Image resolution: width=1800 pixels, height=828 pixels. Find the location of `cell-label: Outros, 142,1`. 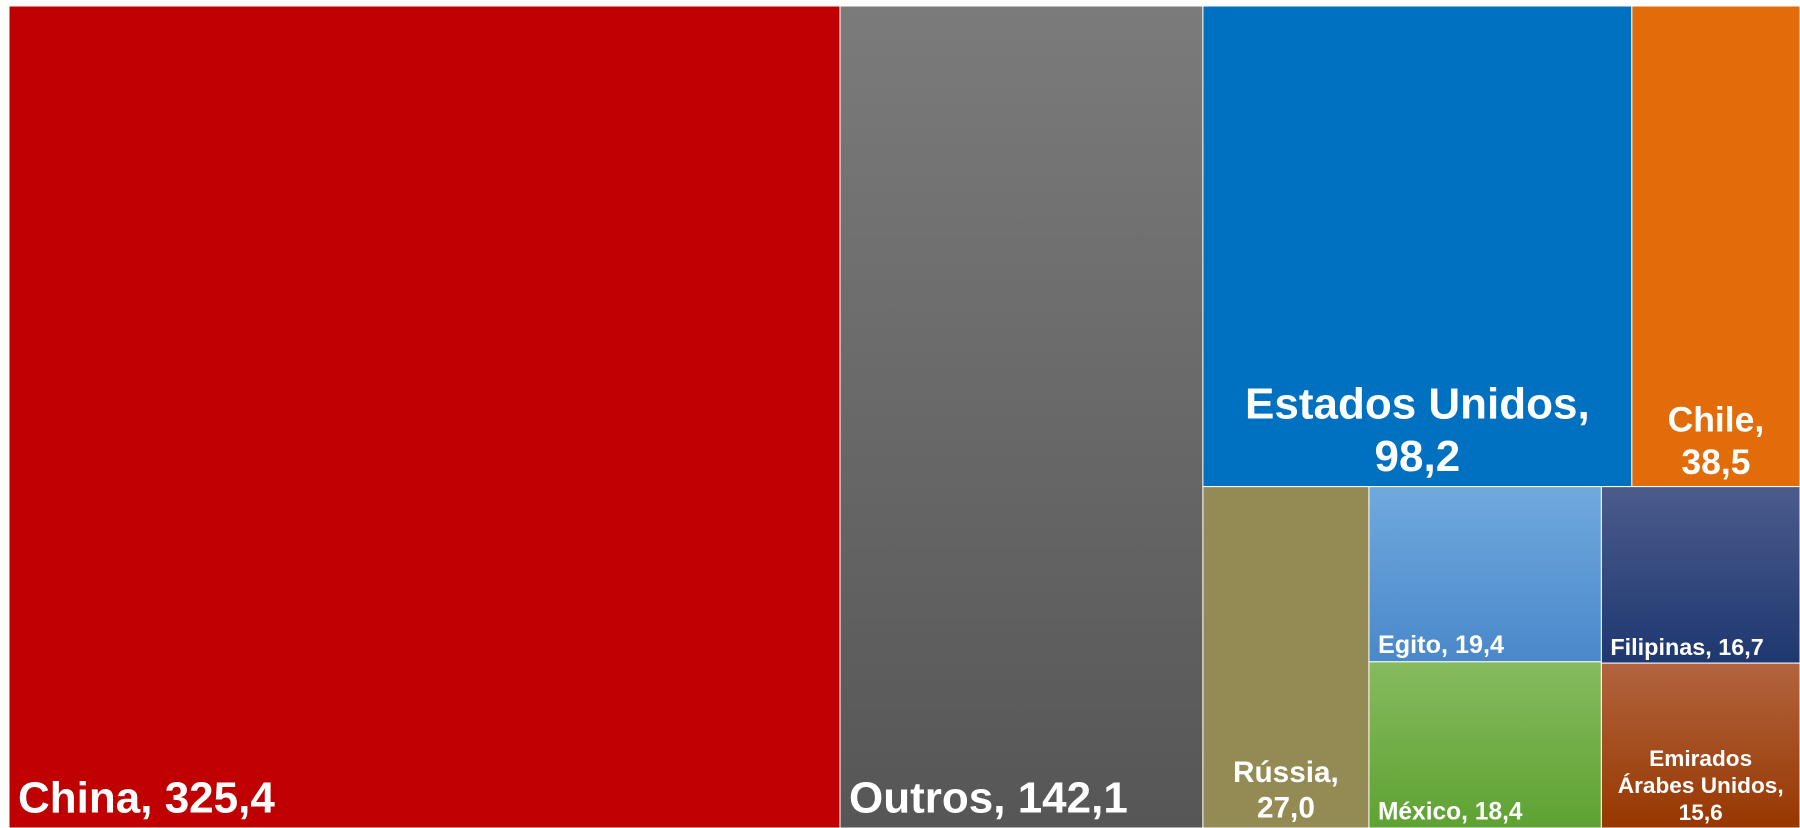

cell-label: Outros, 142,1 is located at coordinates (988, 798).